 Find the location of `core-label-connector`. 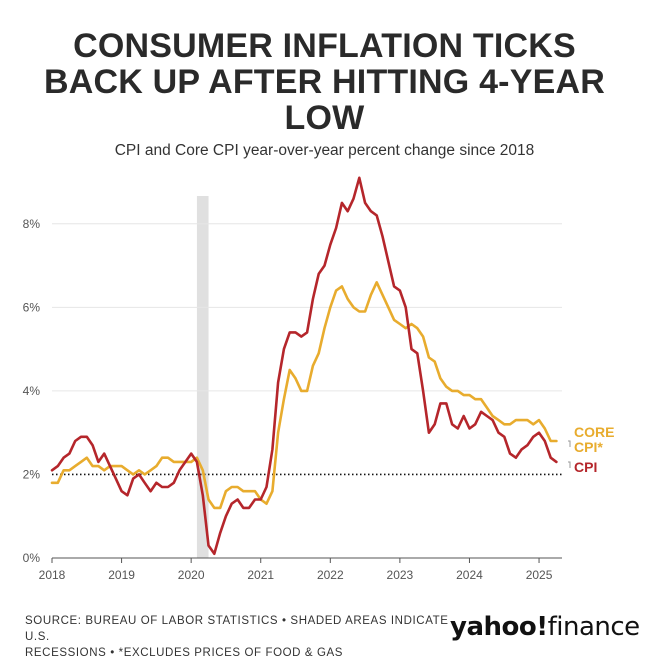

core-label-connector is located at coordinates (569, 443).